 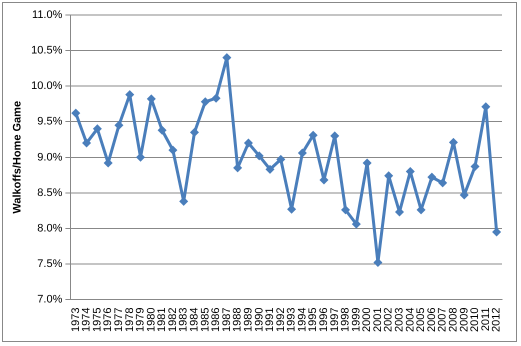 I want to click on y-tick-label: 8.0%, so click(x=50, y=228).